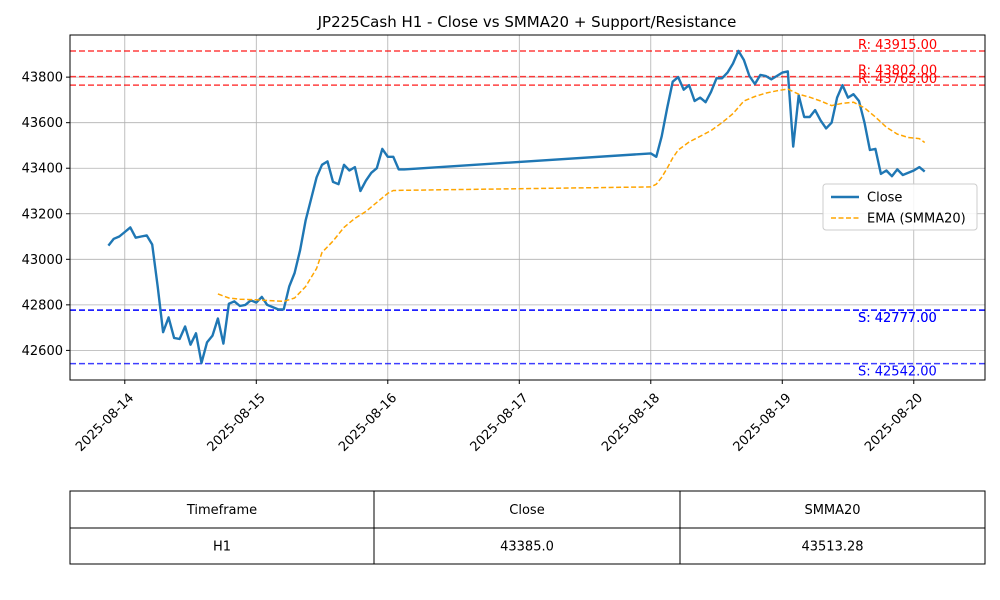  Describe the element at coordinates (42, 123) in the screenshot. I see `y-tick-label: 43600` at that location.